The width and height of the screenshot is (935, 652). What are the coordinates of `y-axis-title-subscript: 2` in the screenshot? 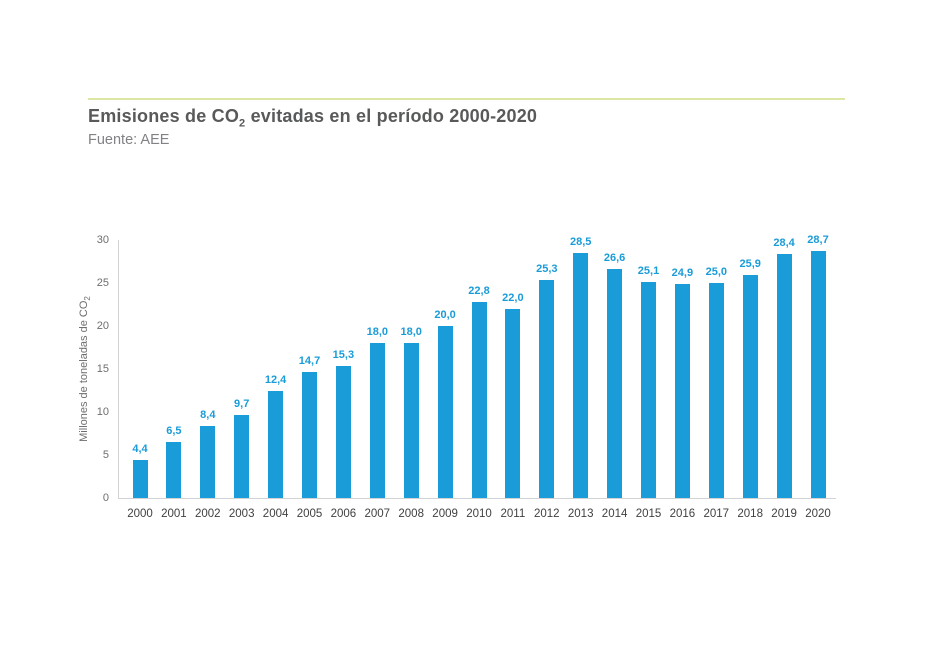 It's located at (88, 298).